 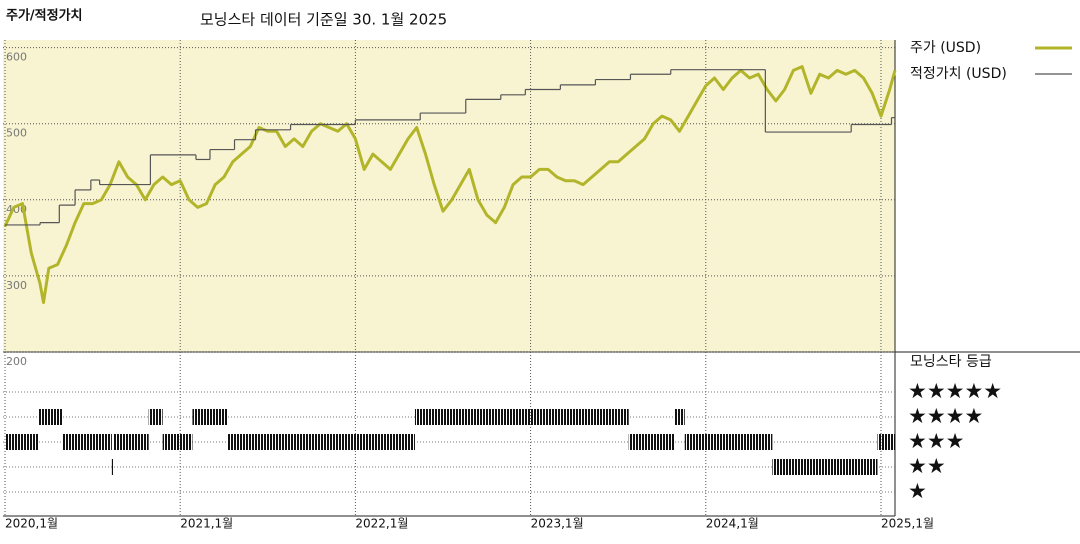 I want to click on x-tick-label: 2023,1월, so click(x=557, y=524).